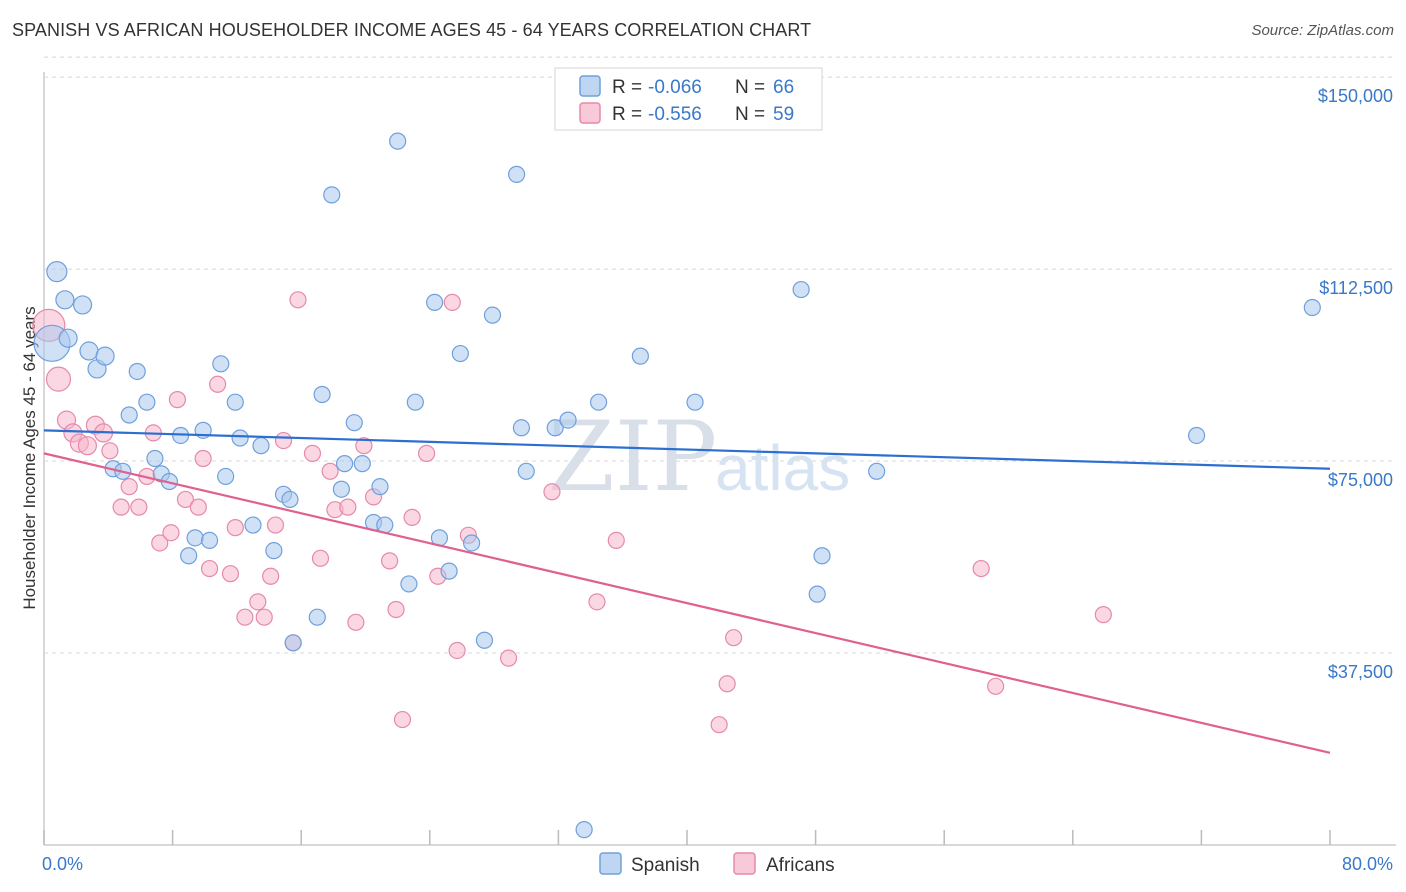  What do you see at coordinates (62, 864) in the screenshot?
I see `x-tick-label-min: 0.0%` at bounding box center [62, 864].